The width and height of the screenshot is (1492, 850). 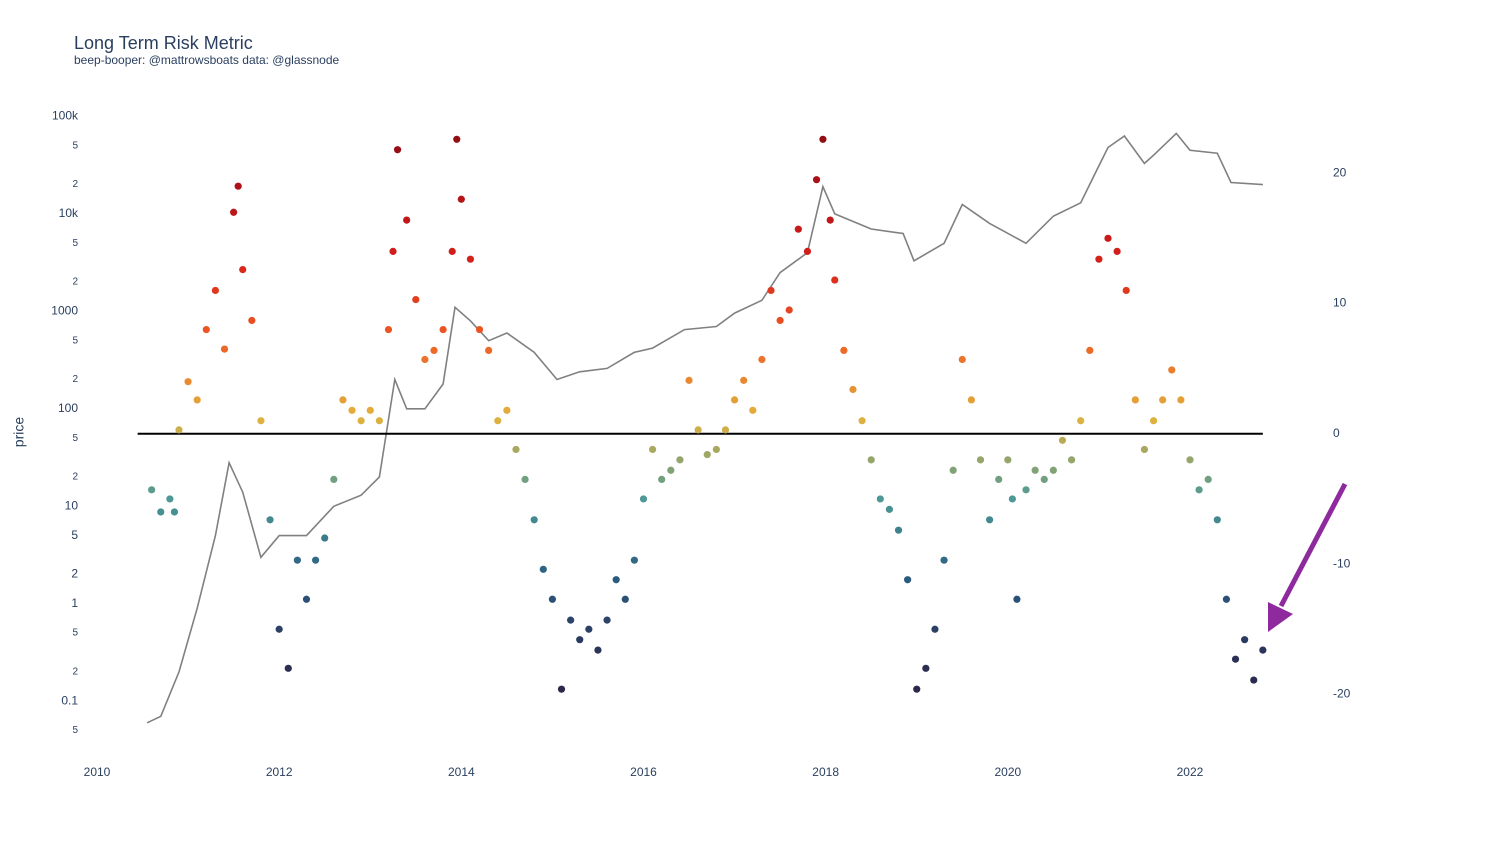 I want to click on x-tick-label: 2016, so click(x=643, y=772).